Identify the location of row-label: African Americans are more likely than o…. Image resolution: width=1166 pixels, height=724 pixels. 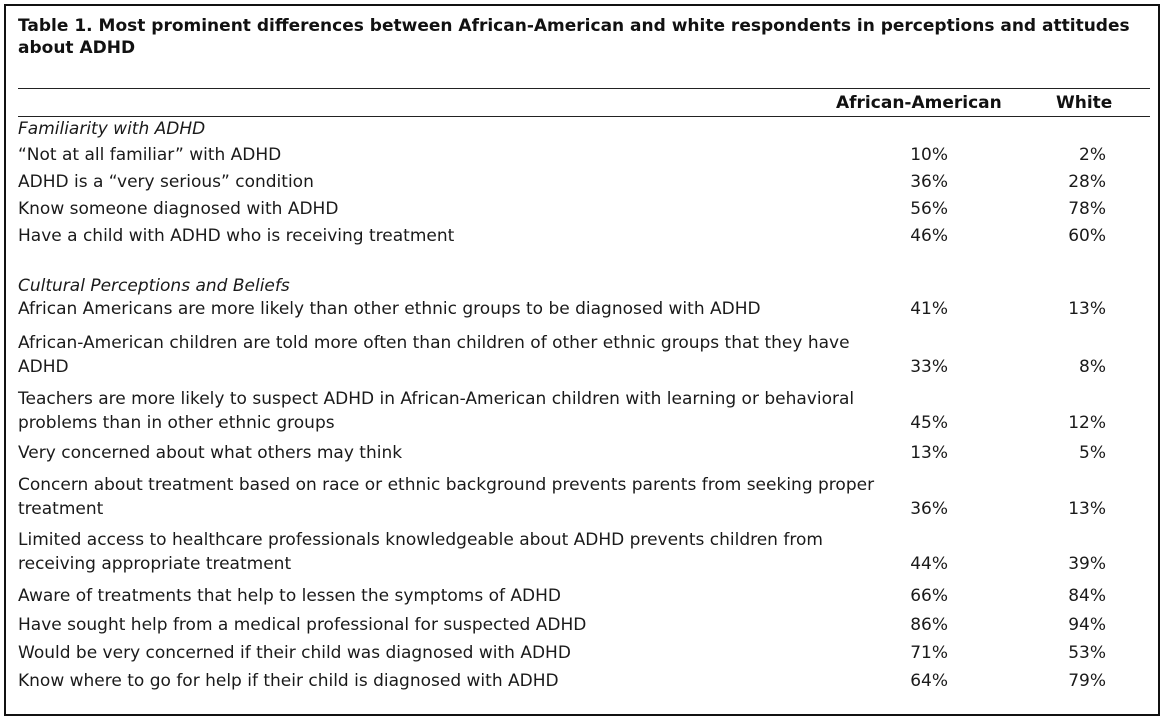
(389, 309).